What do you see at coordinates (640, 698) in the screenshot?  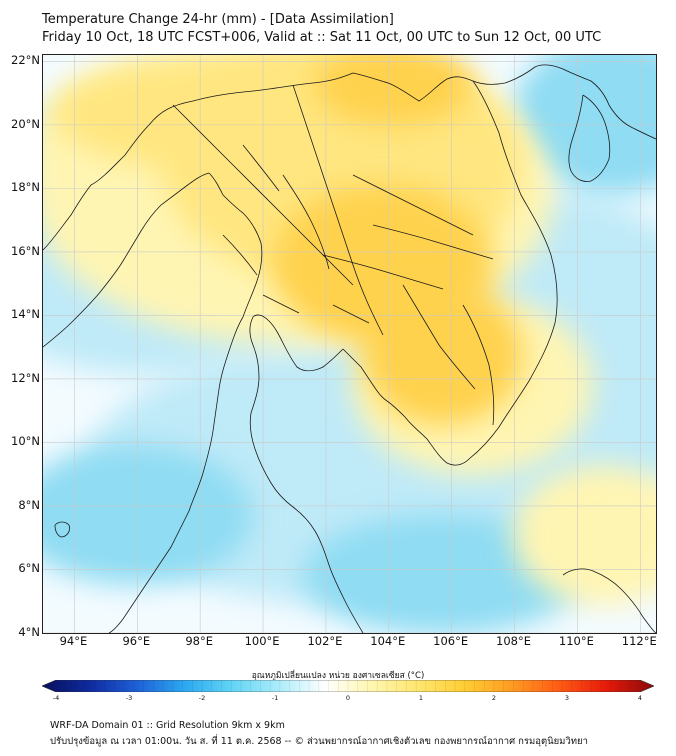 I see `colorbar-tick-label: 4` at bounding box center [640, 698].